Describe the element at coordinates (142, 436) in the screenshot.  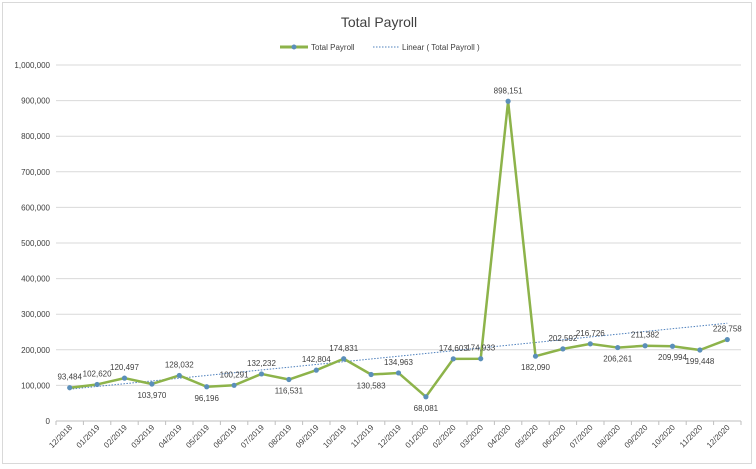
I see `x-tick-label: 03/2019` at that location.